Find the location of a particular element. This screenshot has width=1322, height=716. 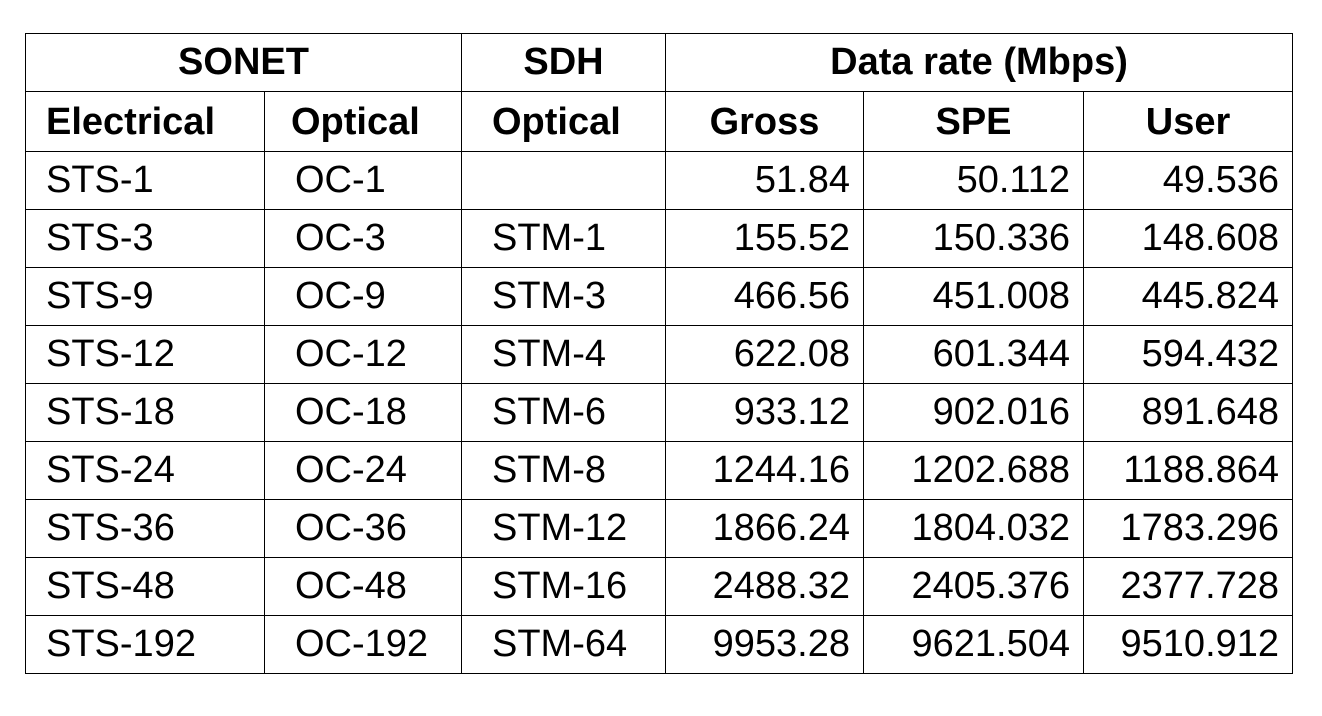

col-header-spe: SPE is located at coordinates (973, 121).